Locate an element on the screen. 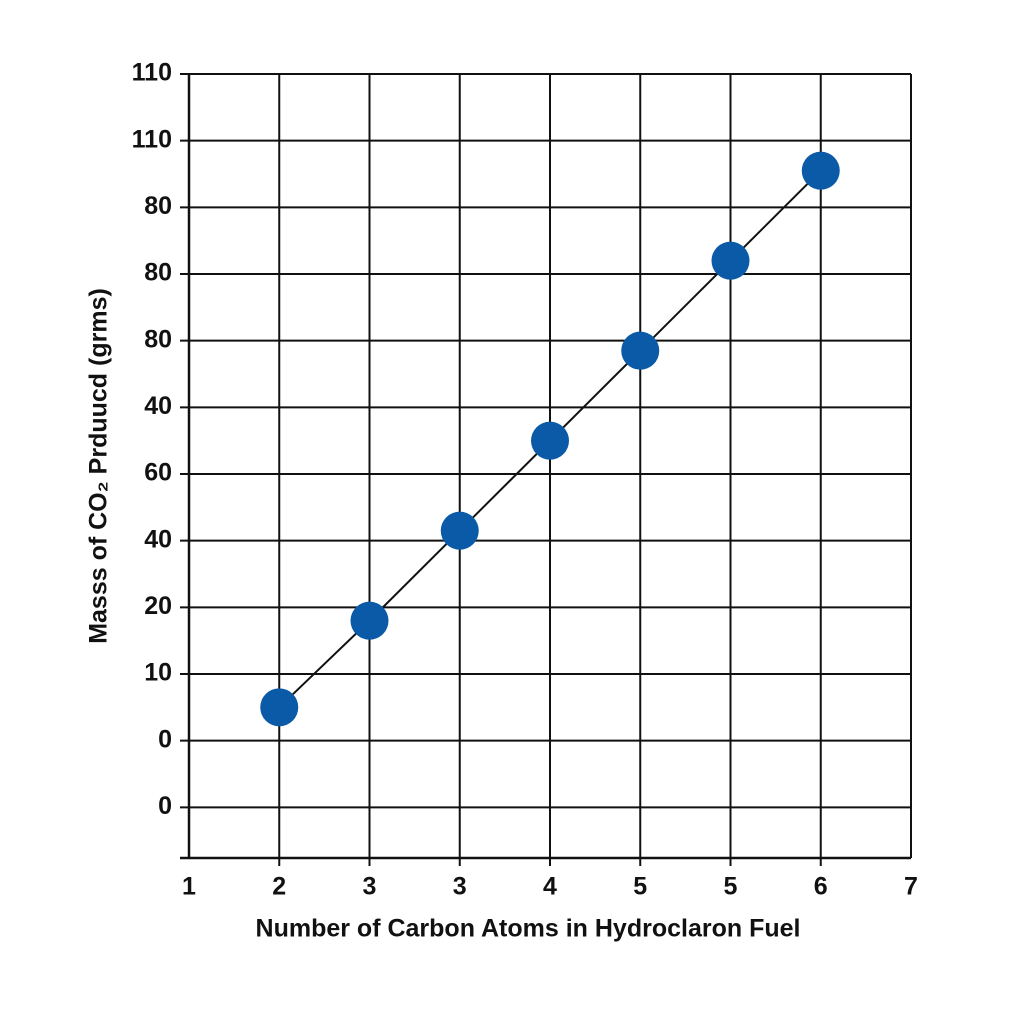 This screenshot has height=1024, width=1024. y-tick-label: 20 is located at coordinates (158, 606).